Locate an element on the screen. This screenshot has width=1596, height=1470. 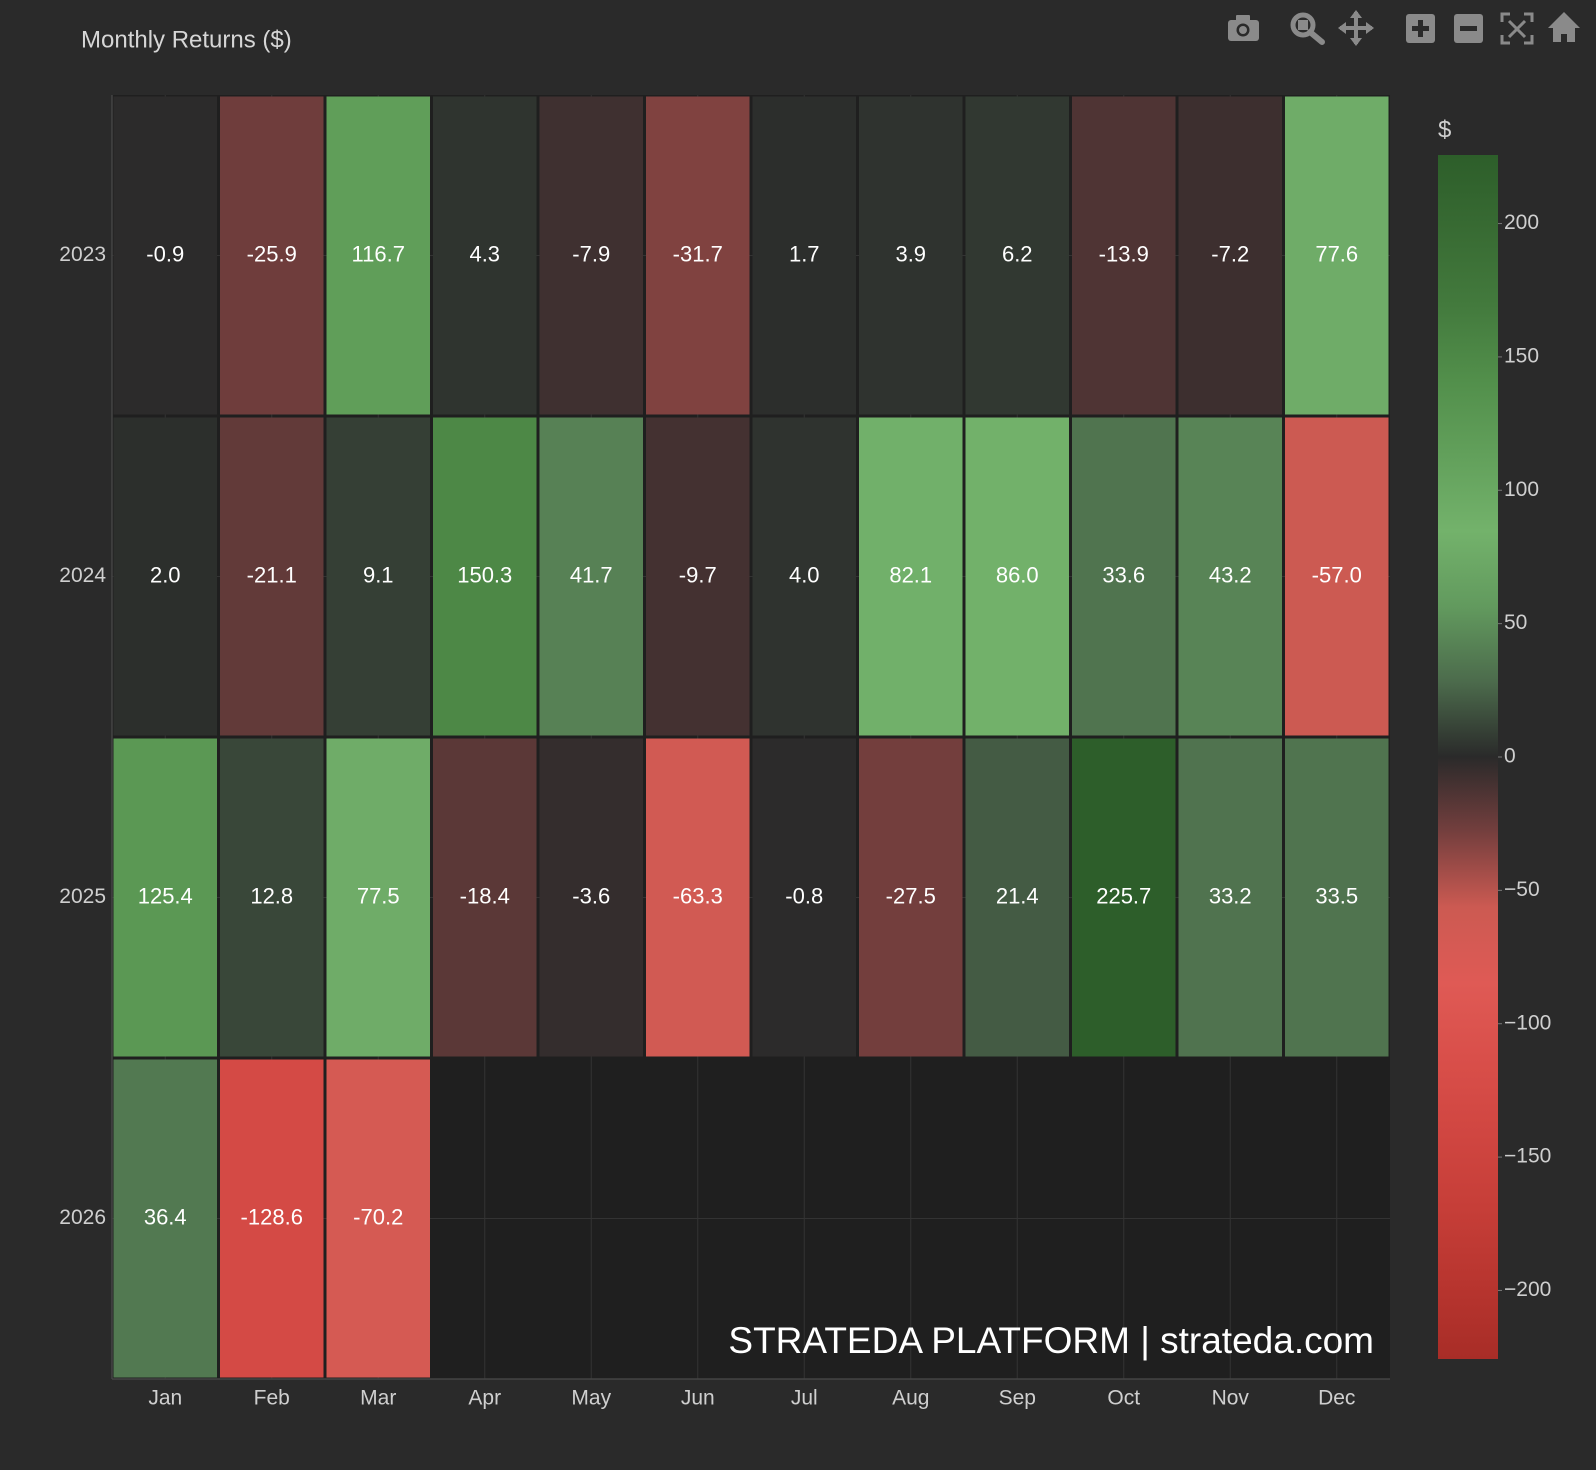
colorbar is located at coordinates (1468, 757).